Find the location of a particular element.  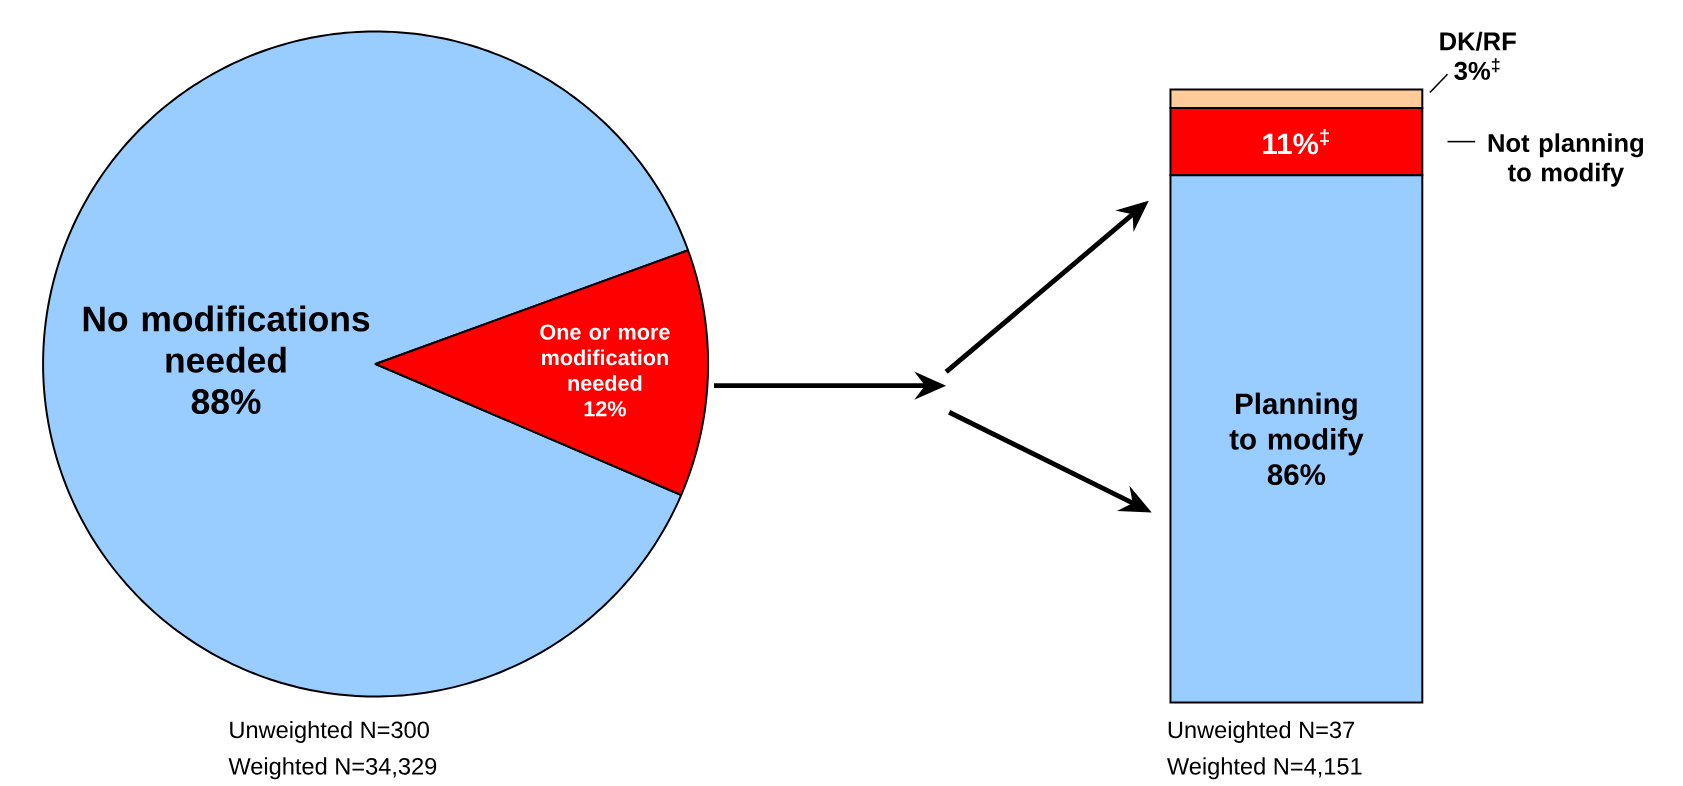

text: Weighted N=4,151 is located at coordinates (1264, 768).